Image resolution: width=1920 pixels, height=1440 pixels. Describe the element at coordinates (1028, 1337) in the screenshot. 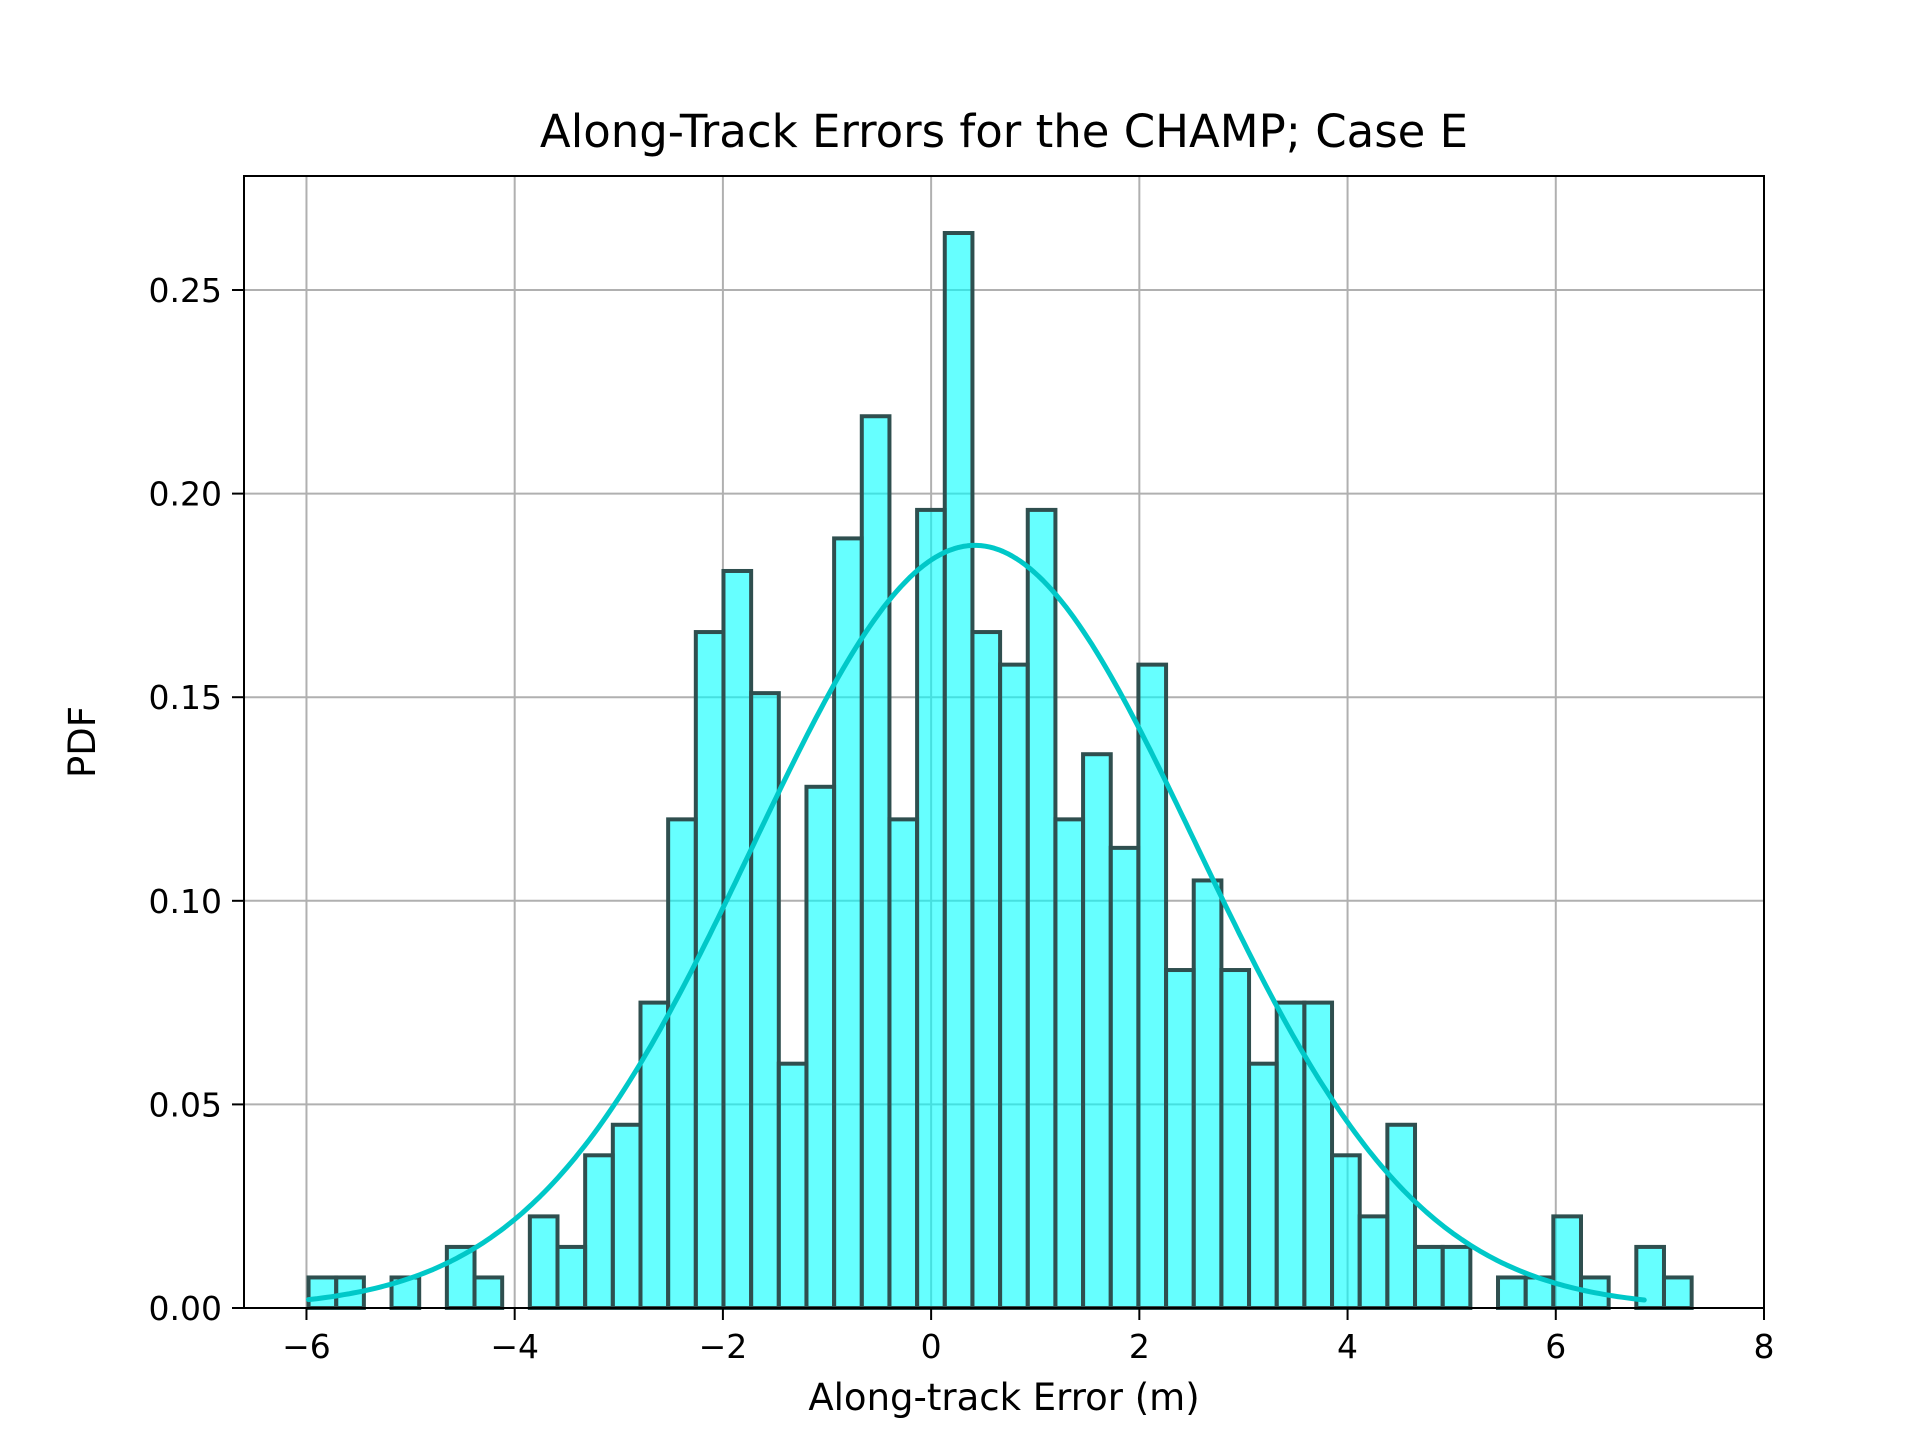

I see `x-axis-ticks: −6 −4 −2 0 2 4 6 8` at that location.